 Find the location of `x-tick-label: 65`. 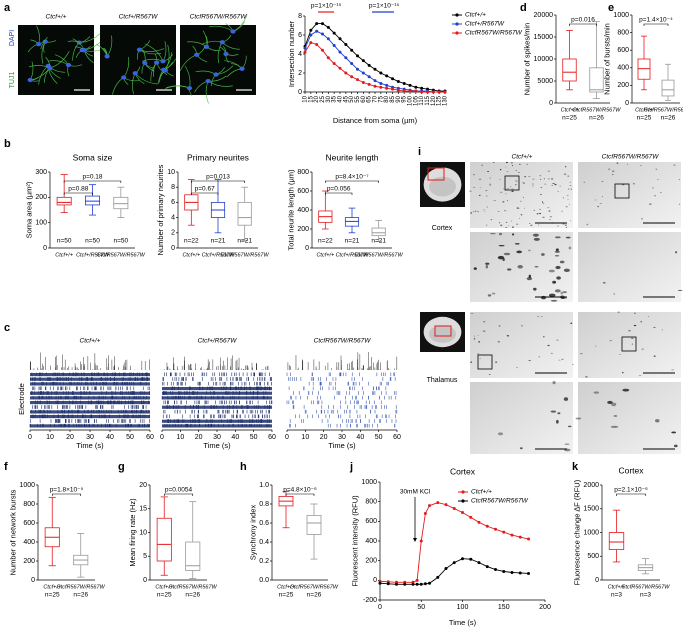

x-tick-label: 65 is located at coordinates (370, 98).